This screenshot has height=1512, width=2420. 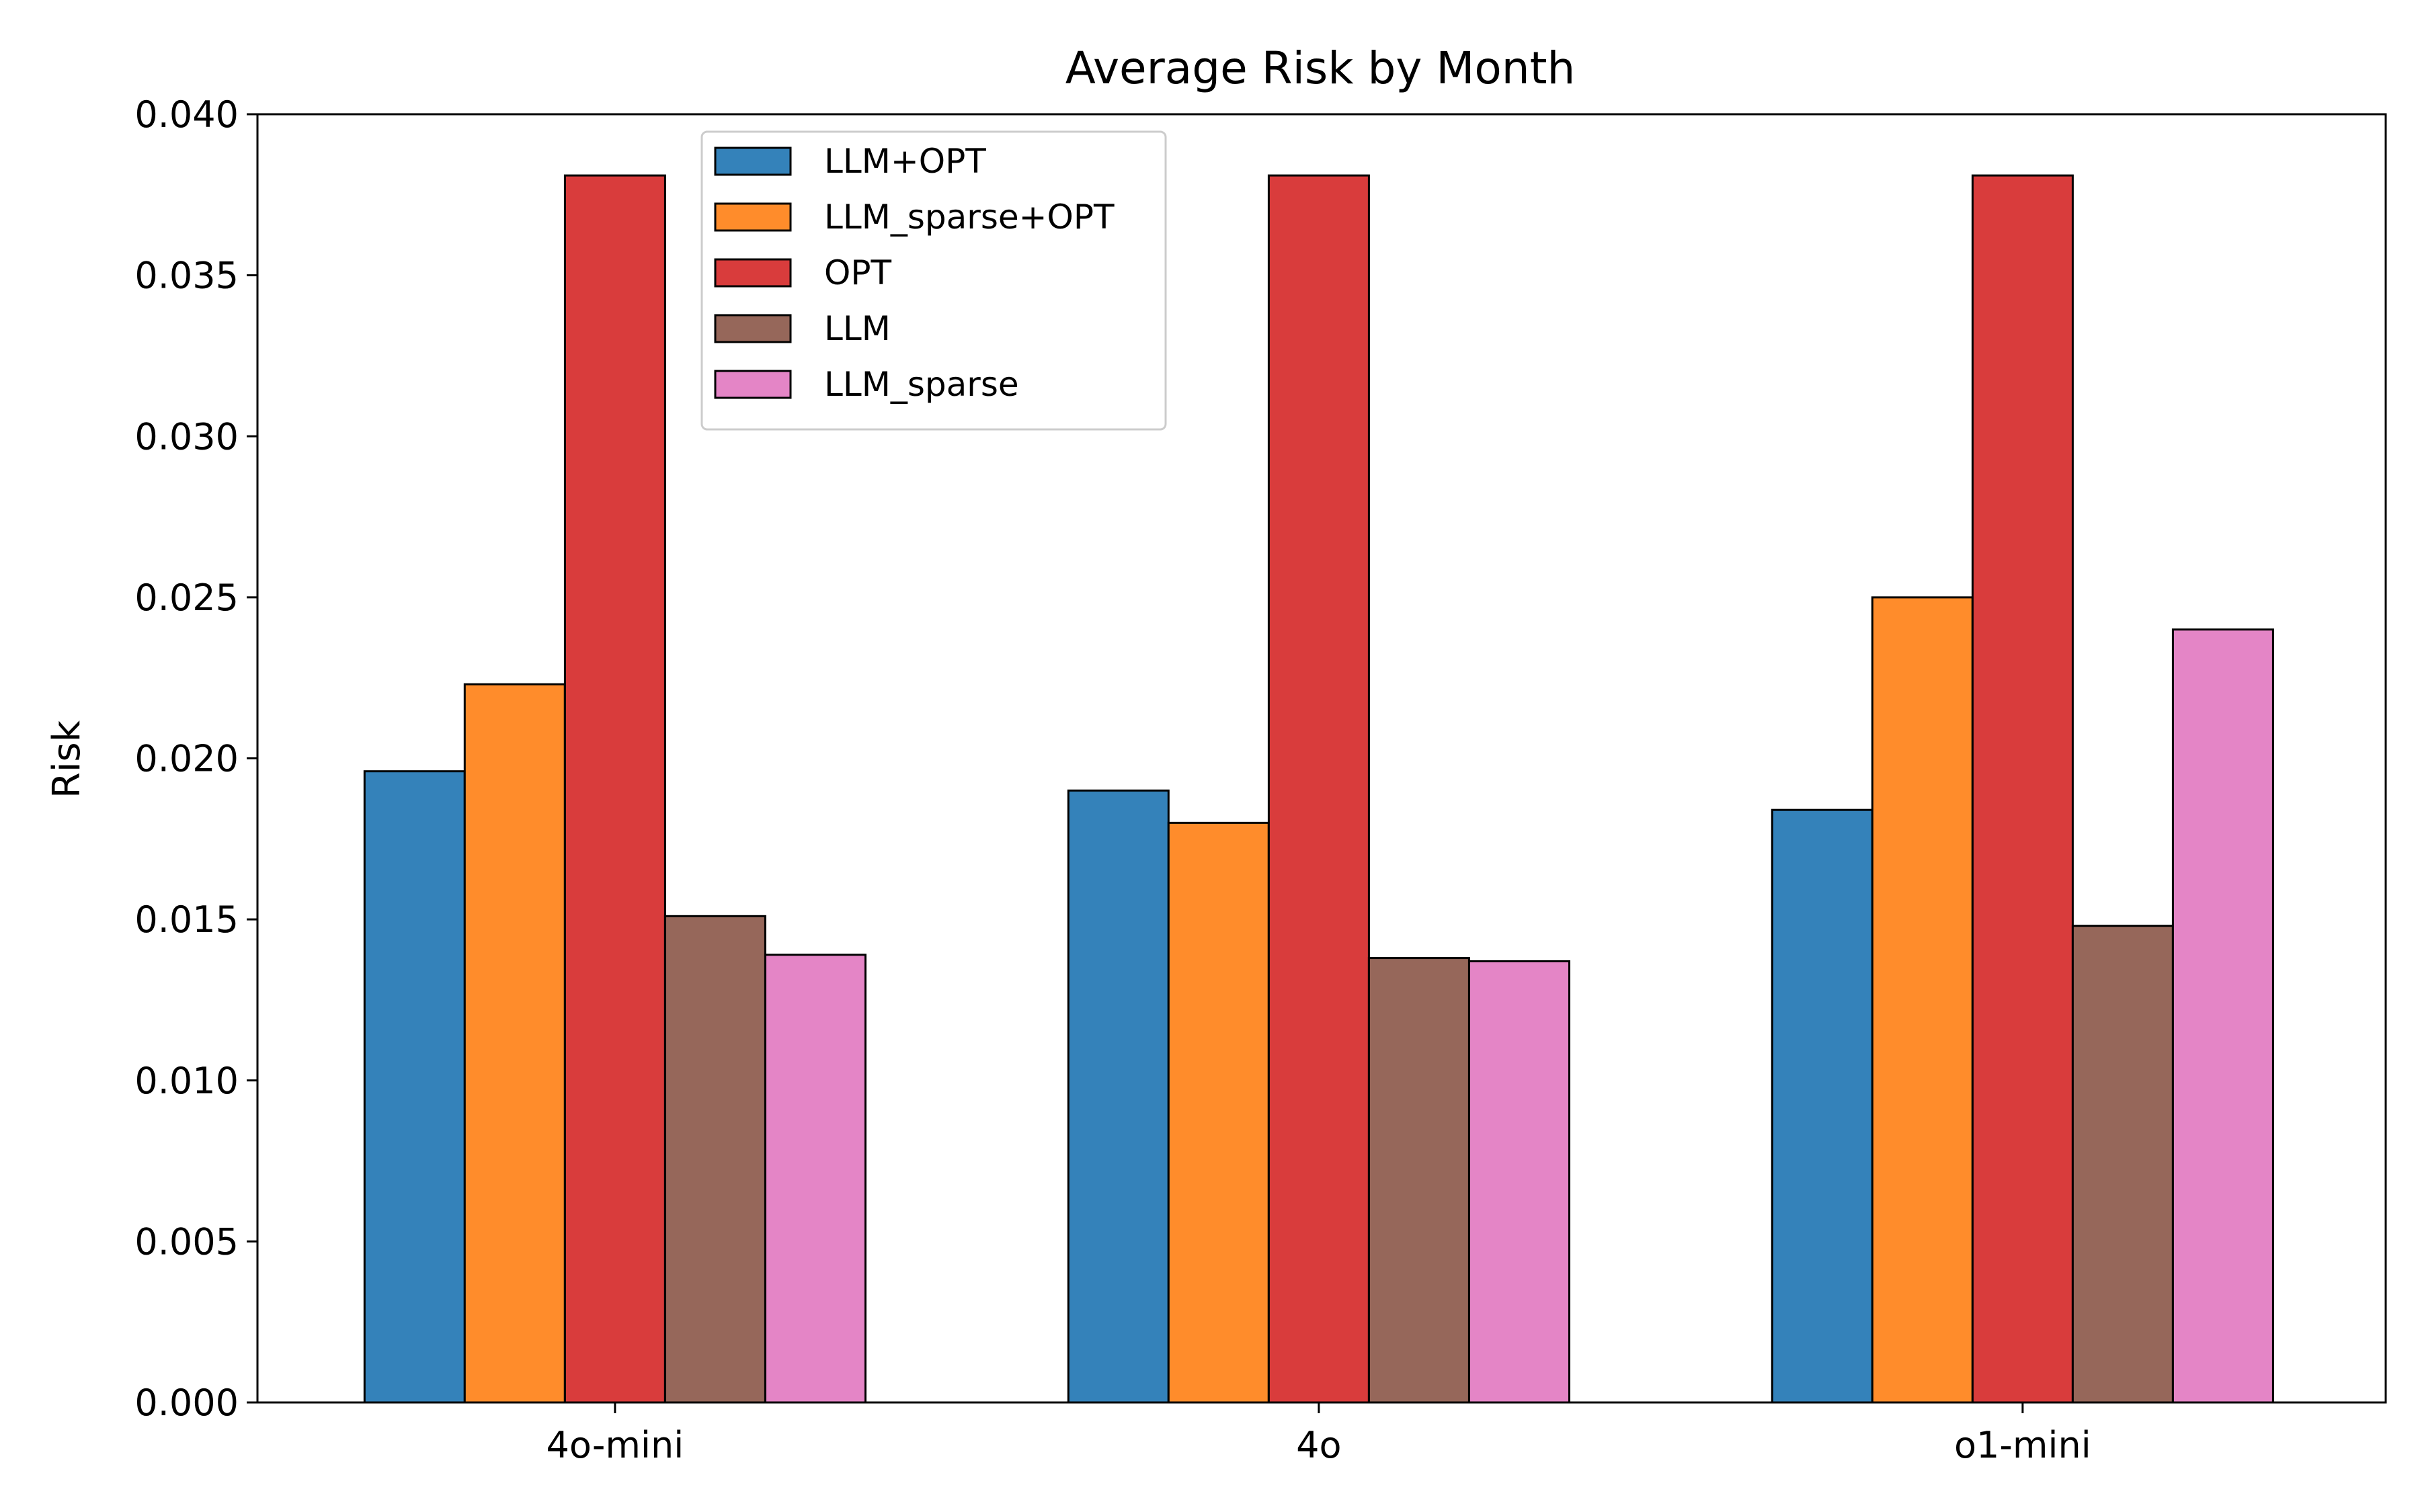 What do you see at coordinates (921, 384) in the screenshot?
I see `legend-label: LLM_sparse` at bounding box center [921, 384].